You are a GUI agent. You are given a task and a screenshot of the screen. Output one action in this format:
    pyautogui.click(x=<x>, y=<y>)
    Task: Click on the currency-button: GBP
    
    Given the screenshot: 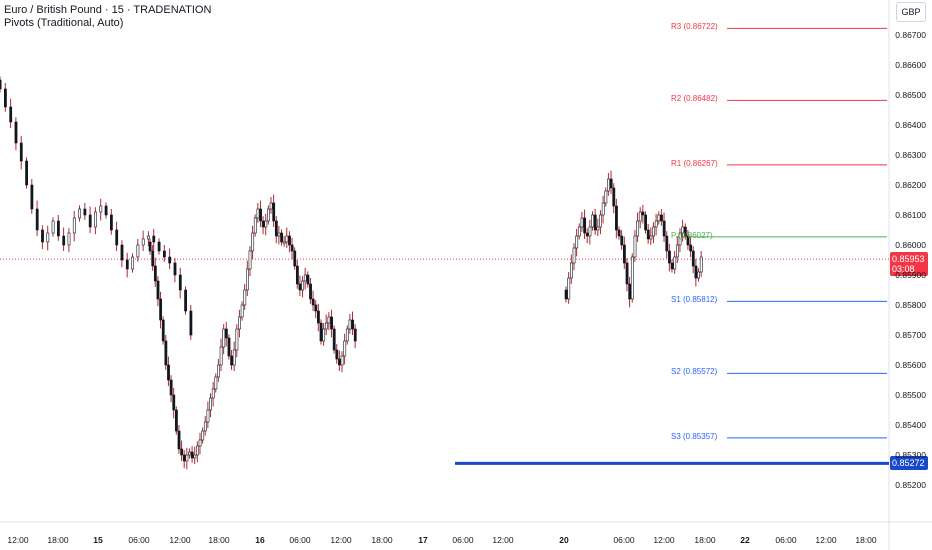 What is the action you would take?
    pyautogui.click(x=911, y=12)
    